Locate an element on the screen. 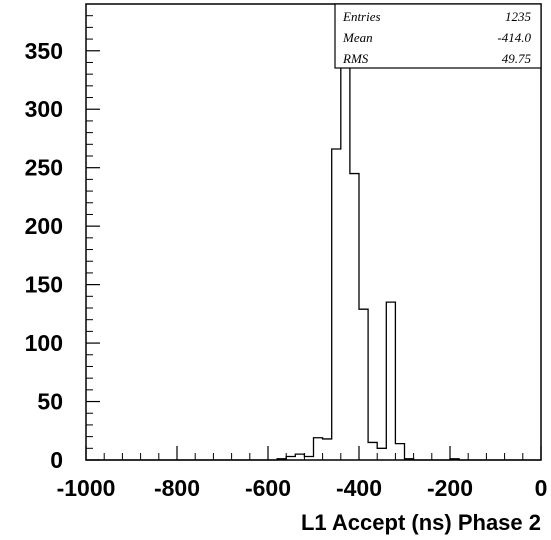 The width and height of the screenshot is (551, 540). stats-box-frame is located at coordinates (438, 36).